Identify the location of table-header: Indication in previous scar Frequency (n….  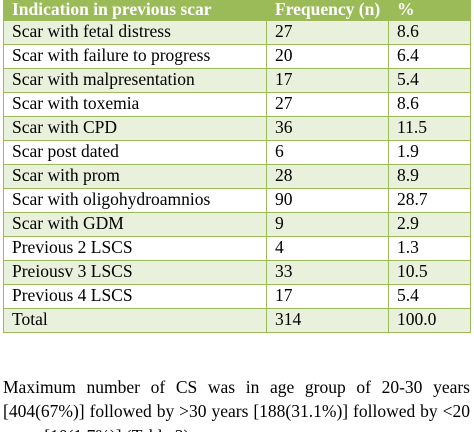
(237, 10).